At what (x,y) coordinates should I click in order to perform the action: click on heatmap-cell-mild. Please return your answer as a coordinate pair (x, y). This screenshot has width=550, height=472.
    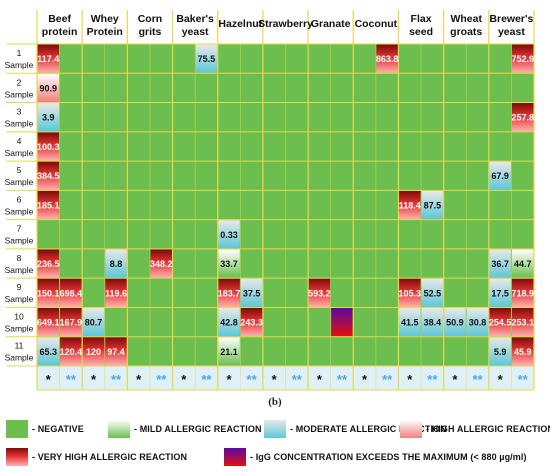
    Looking at the image, I should click on (229, 351).